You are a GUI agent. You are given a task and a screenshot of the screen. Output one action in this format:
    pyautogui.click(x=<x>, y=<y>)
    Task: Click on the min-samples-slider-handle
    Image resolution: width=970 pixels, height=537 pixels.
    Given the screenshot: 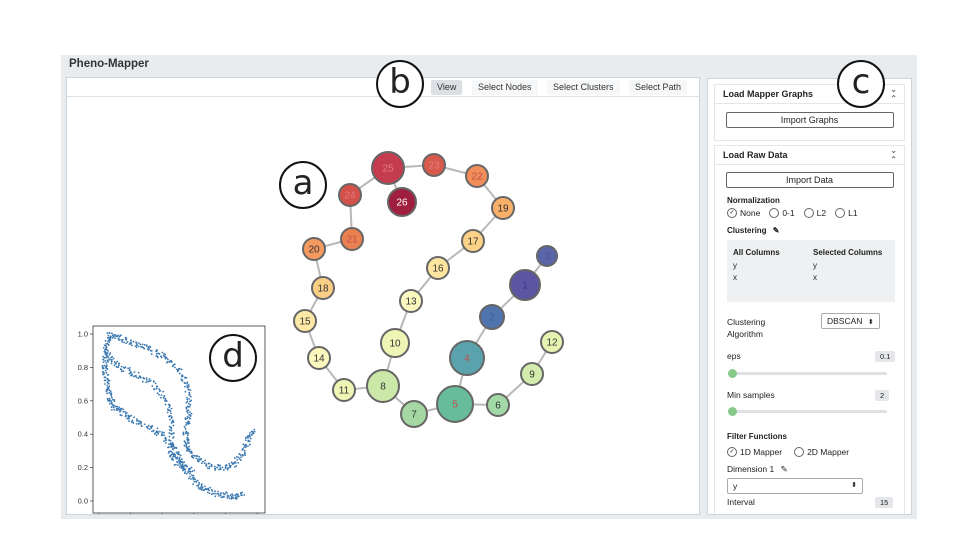 What is the action you would take?
    pyautogui.click(x=733, y=411)
    